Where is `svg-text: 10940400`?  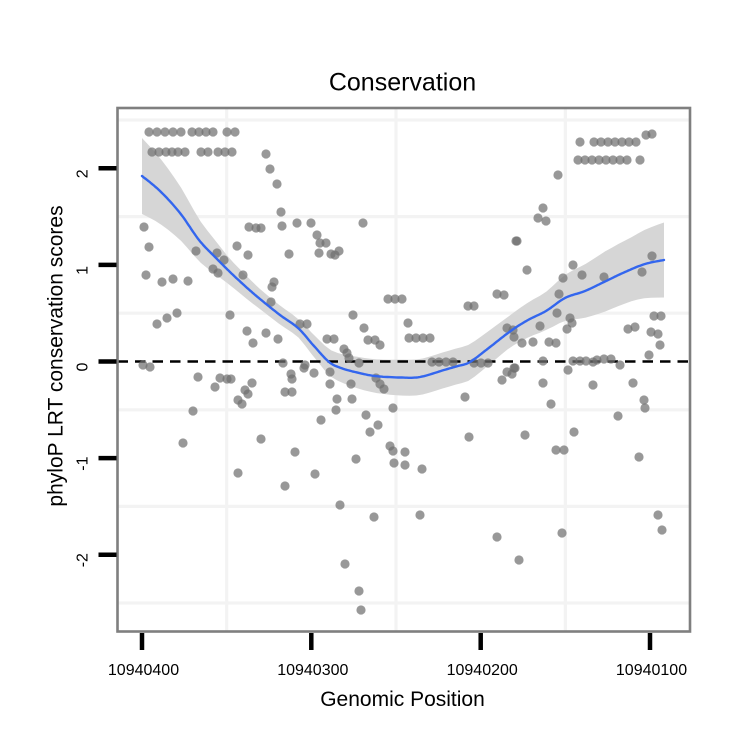 svg-text: 10940400 is located at coordinates (143, 670).